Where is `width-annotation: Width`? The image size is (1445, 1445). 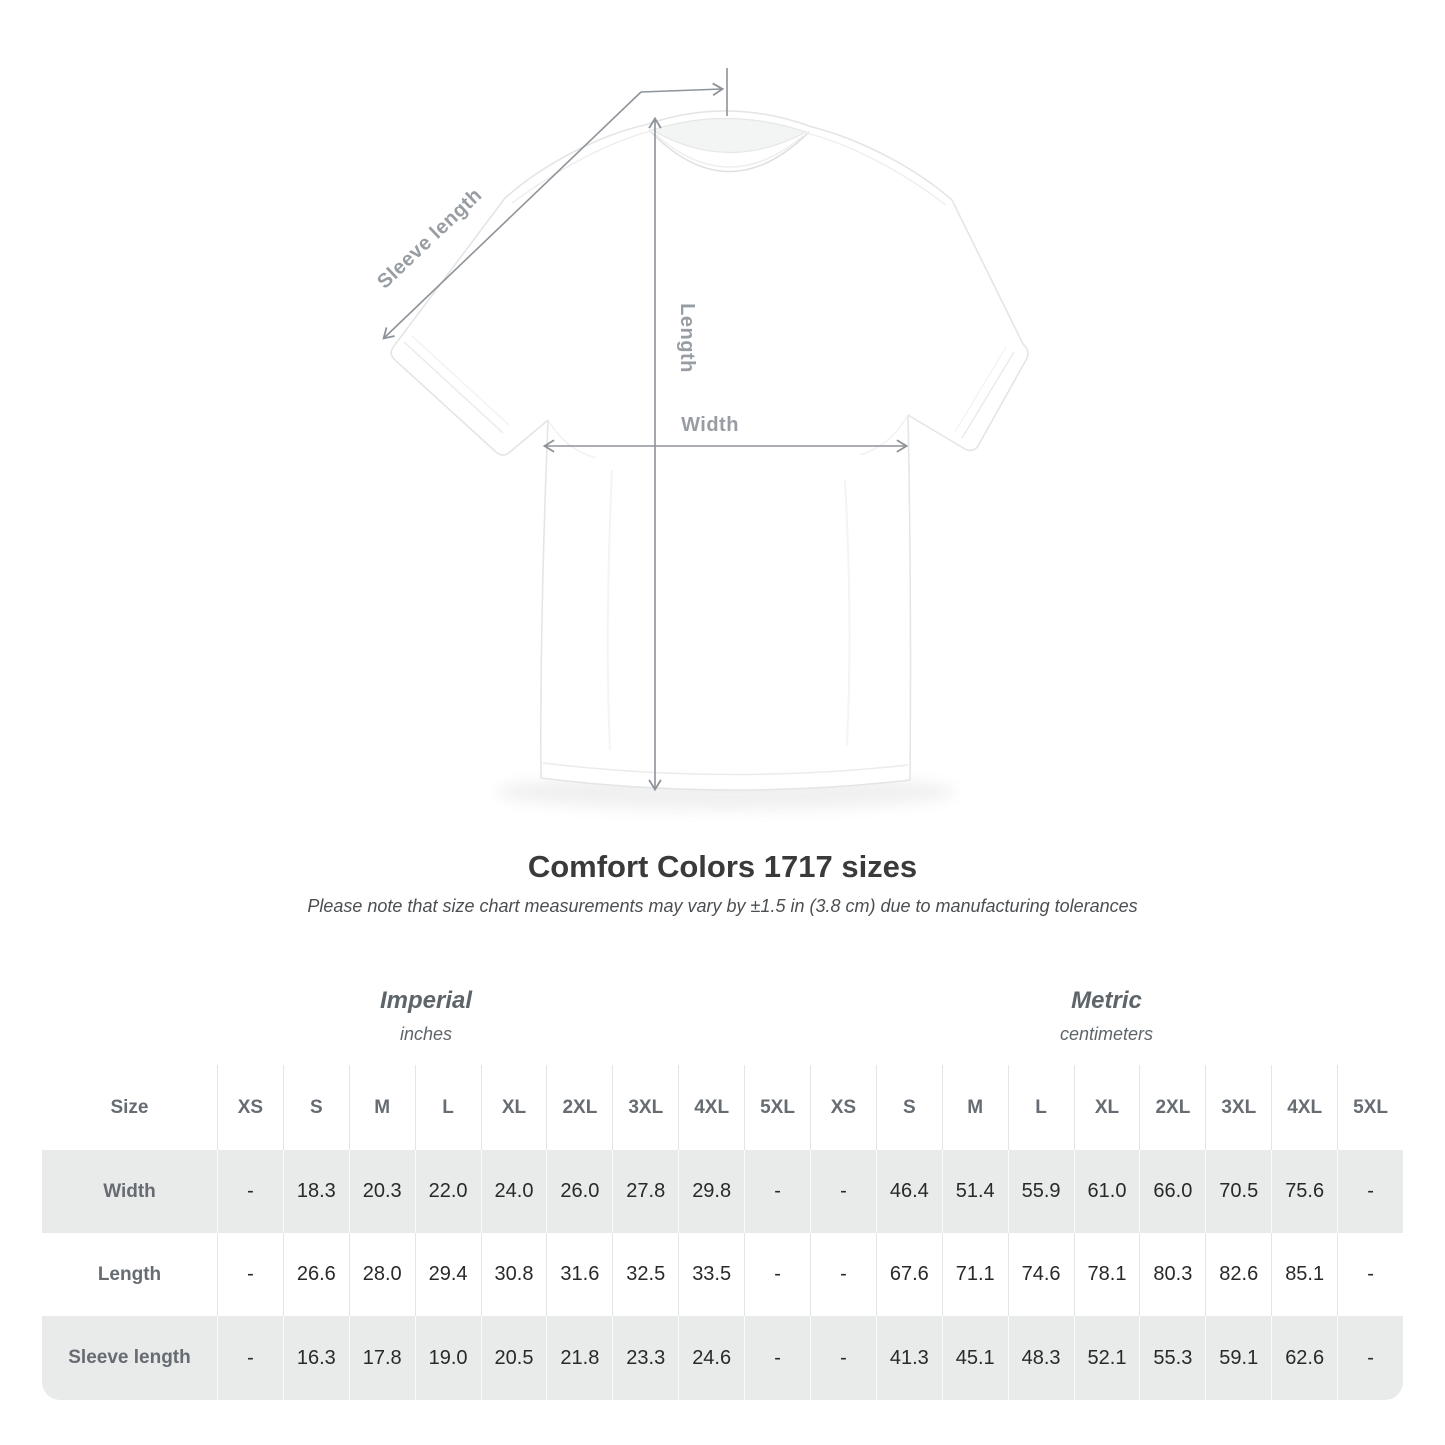
width-annotation: Width is located at coordinates (725, 433).